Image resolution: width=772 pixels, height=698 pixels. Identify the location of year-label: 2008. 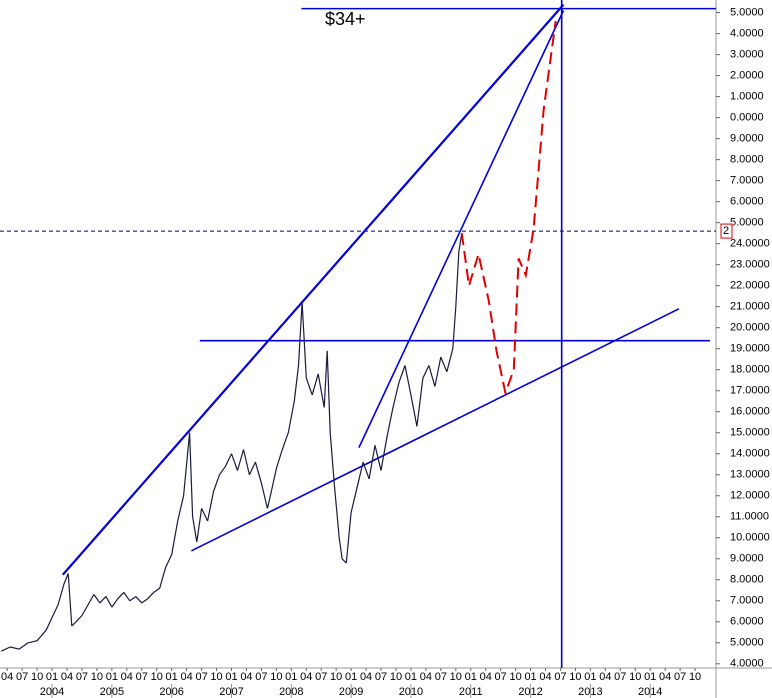
(291, 692).